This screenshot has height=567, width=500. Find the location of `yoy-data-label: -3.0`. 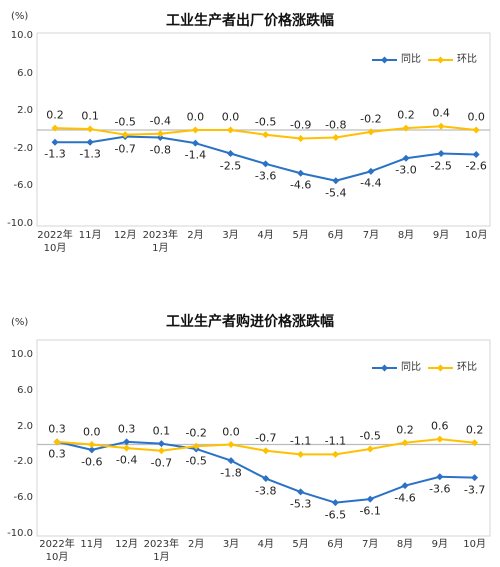

yoy-data-label: -3.0 is located at coordinates (406, 170).